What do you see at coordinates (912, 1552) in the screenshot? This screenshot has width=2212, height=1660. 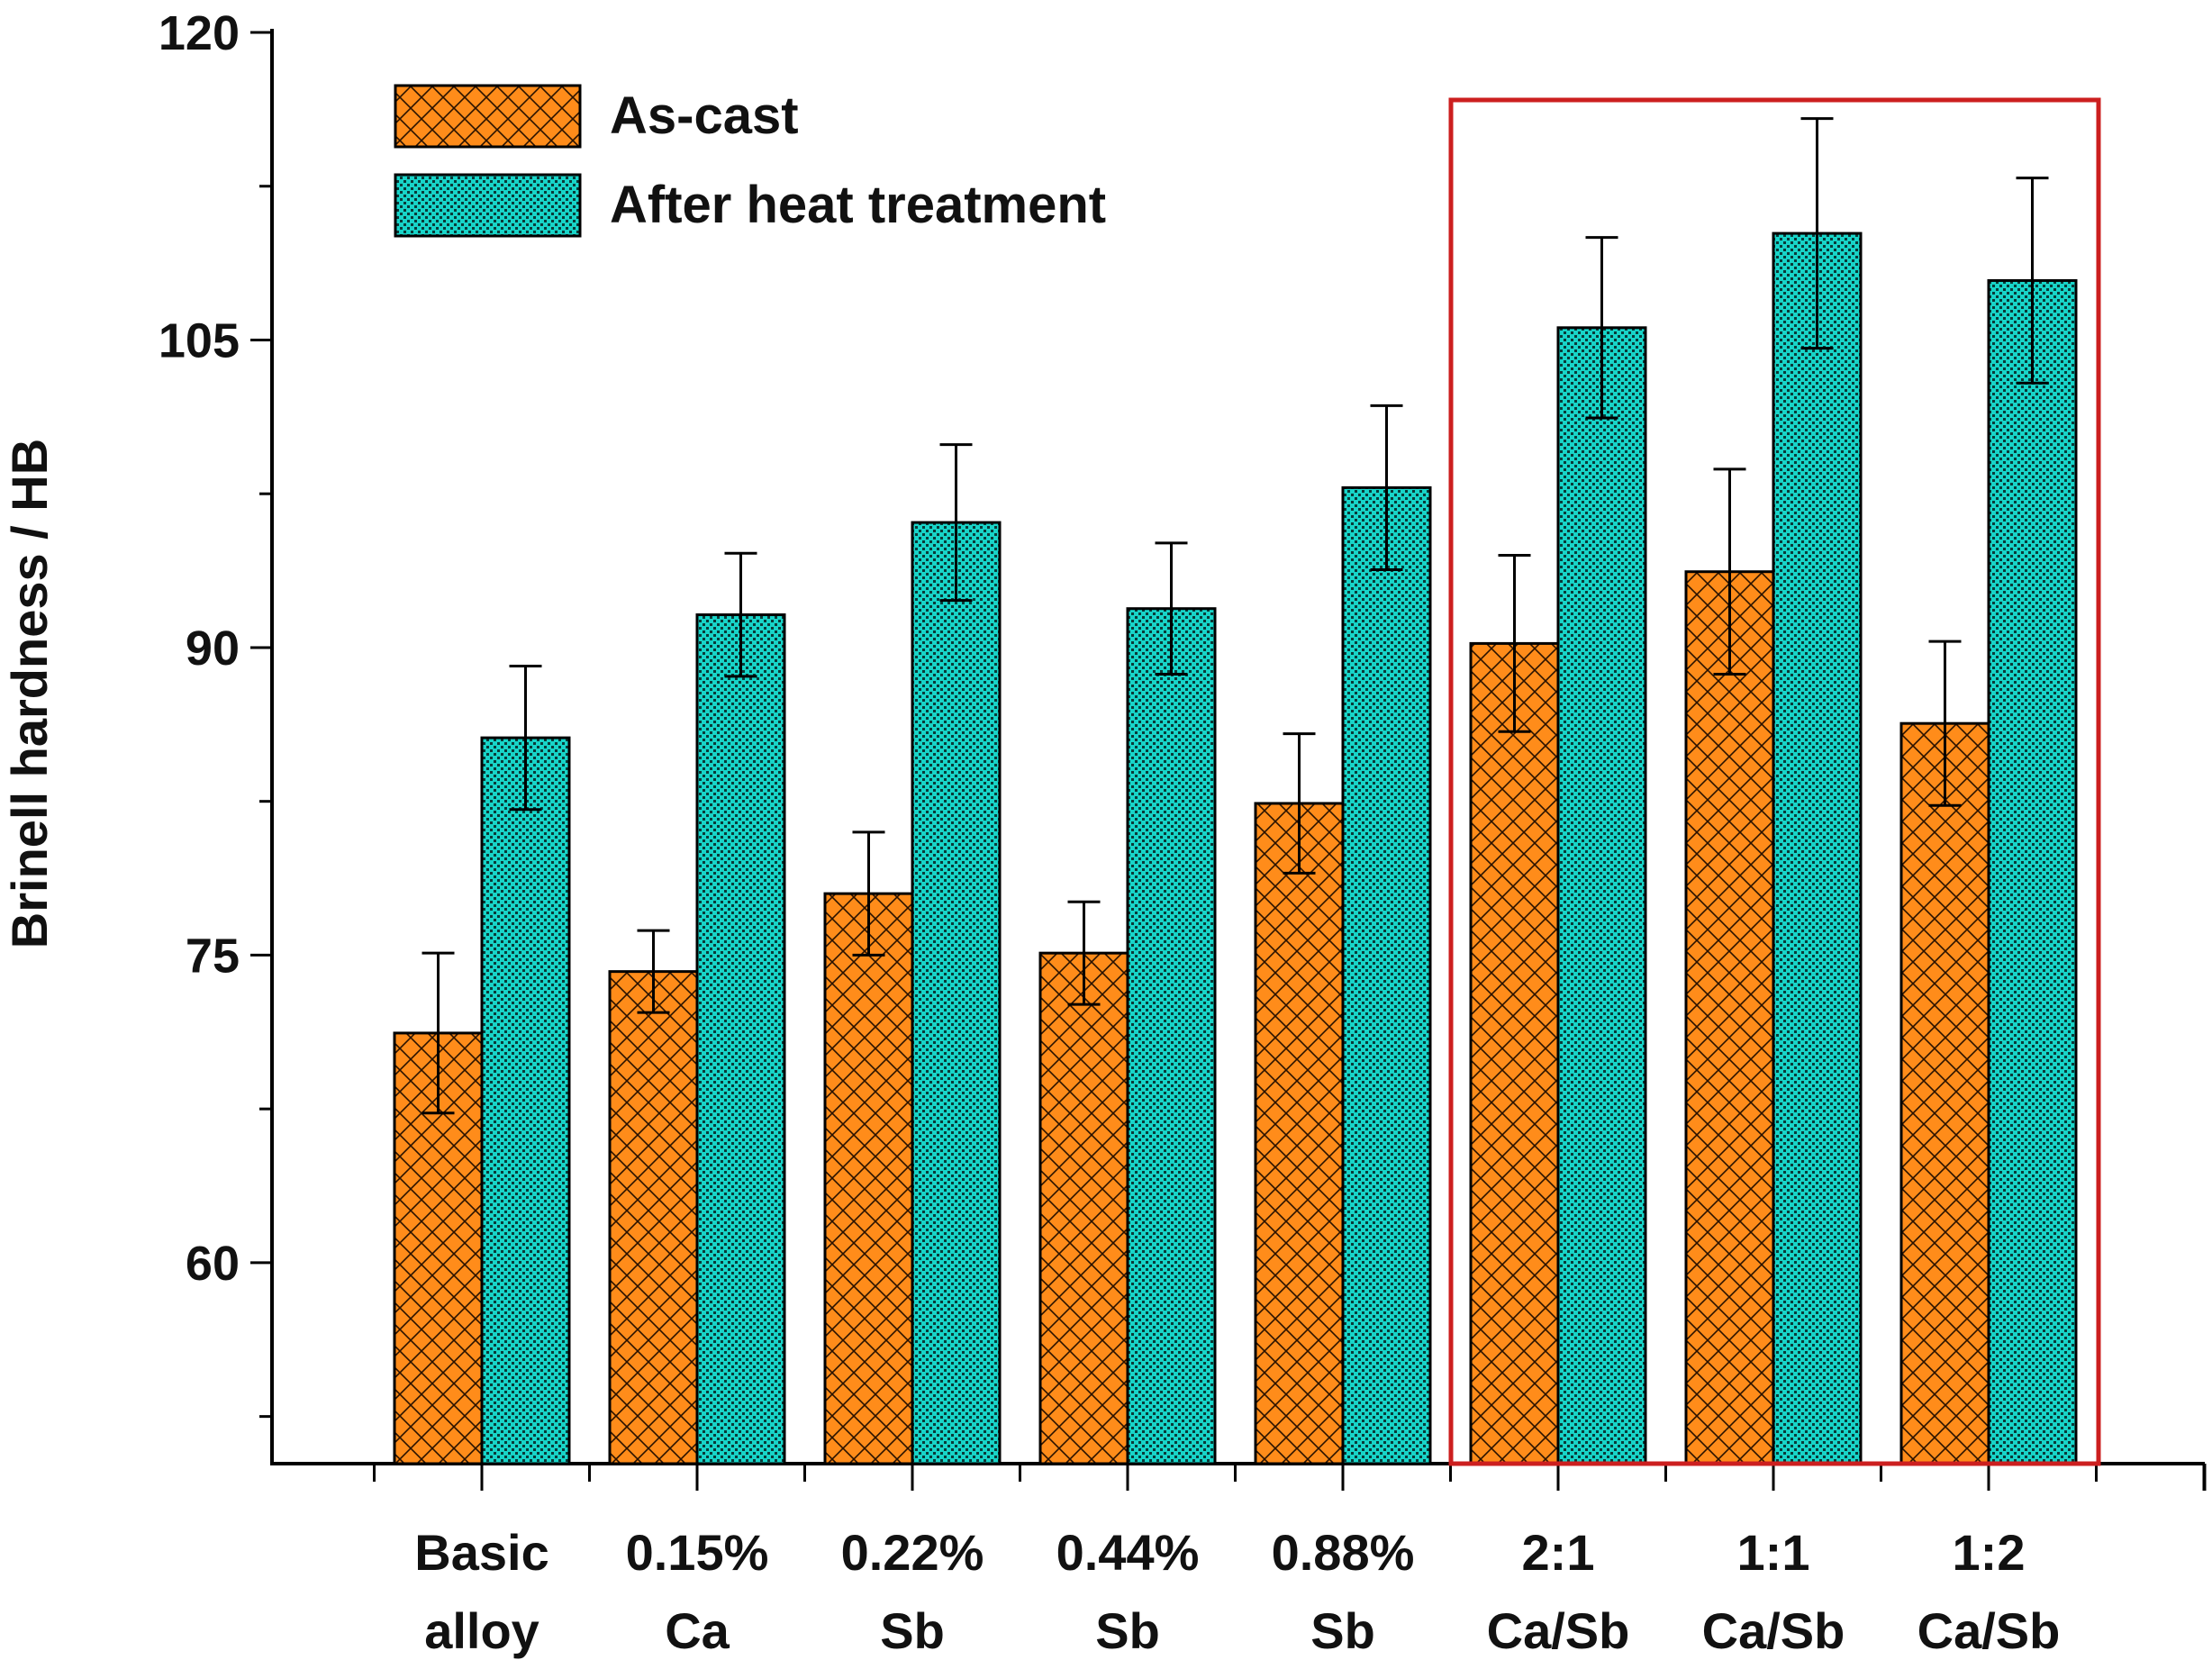 I see `x-tick-label: 0.22%` at bounding box center [912, 1552].